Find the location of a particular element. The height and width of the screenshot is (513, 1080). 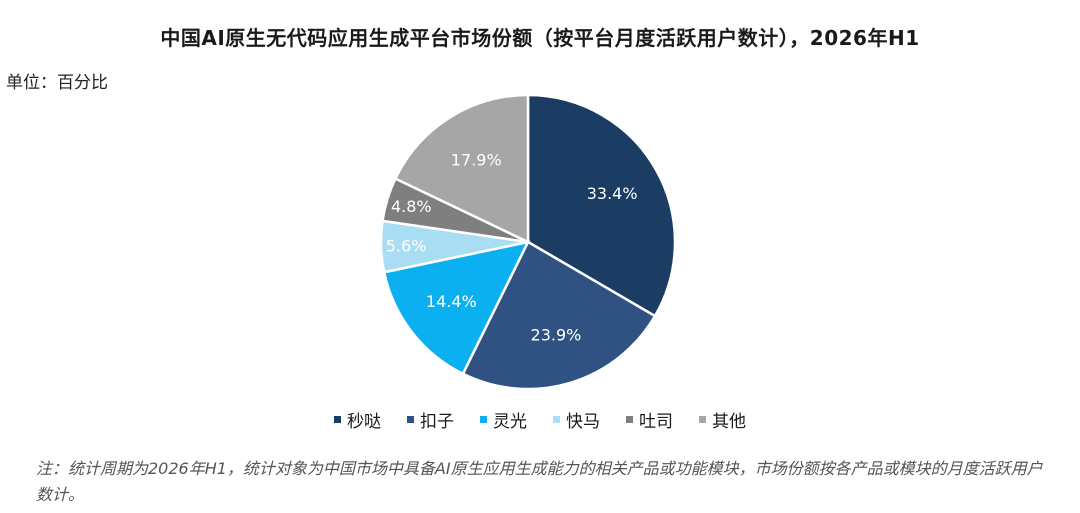

legend-item-2: 扣子 is located at coordinates (430, 419).